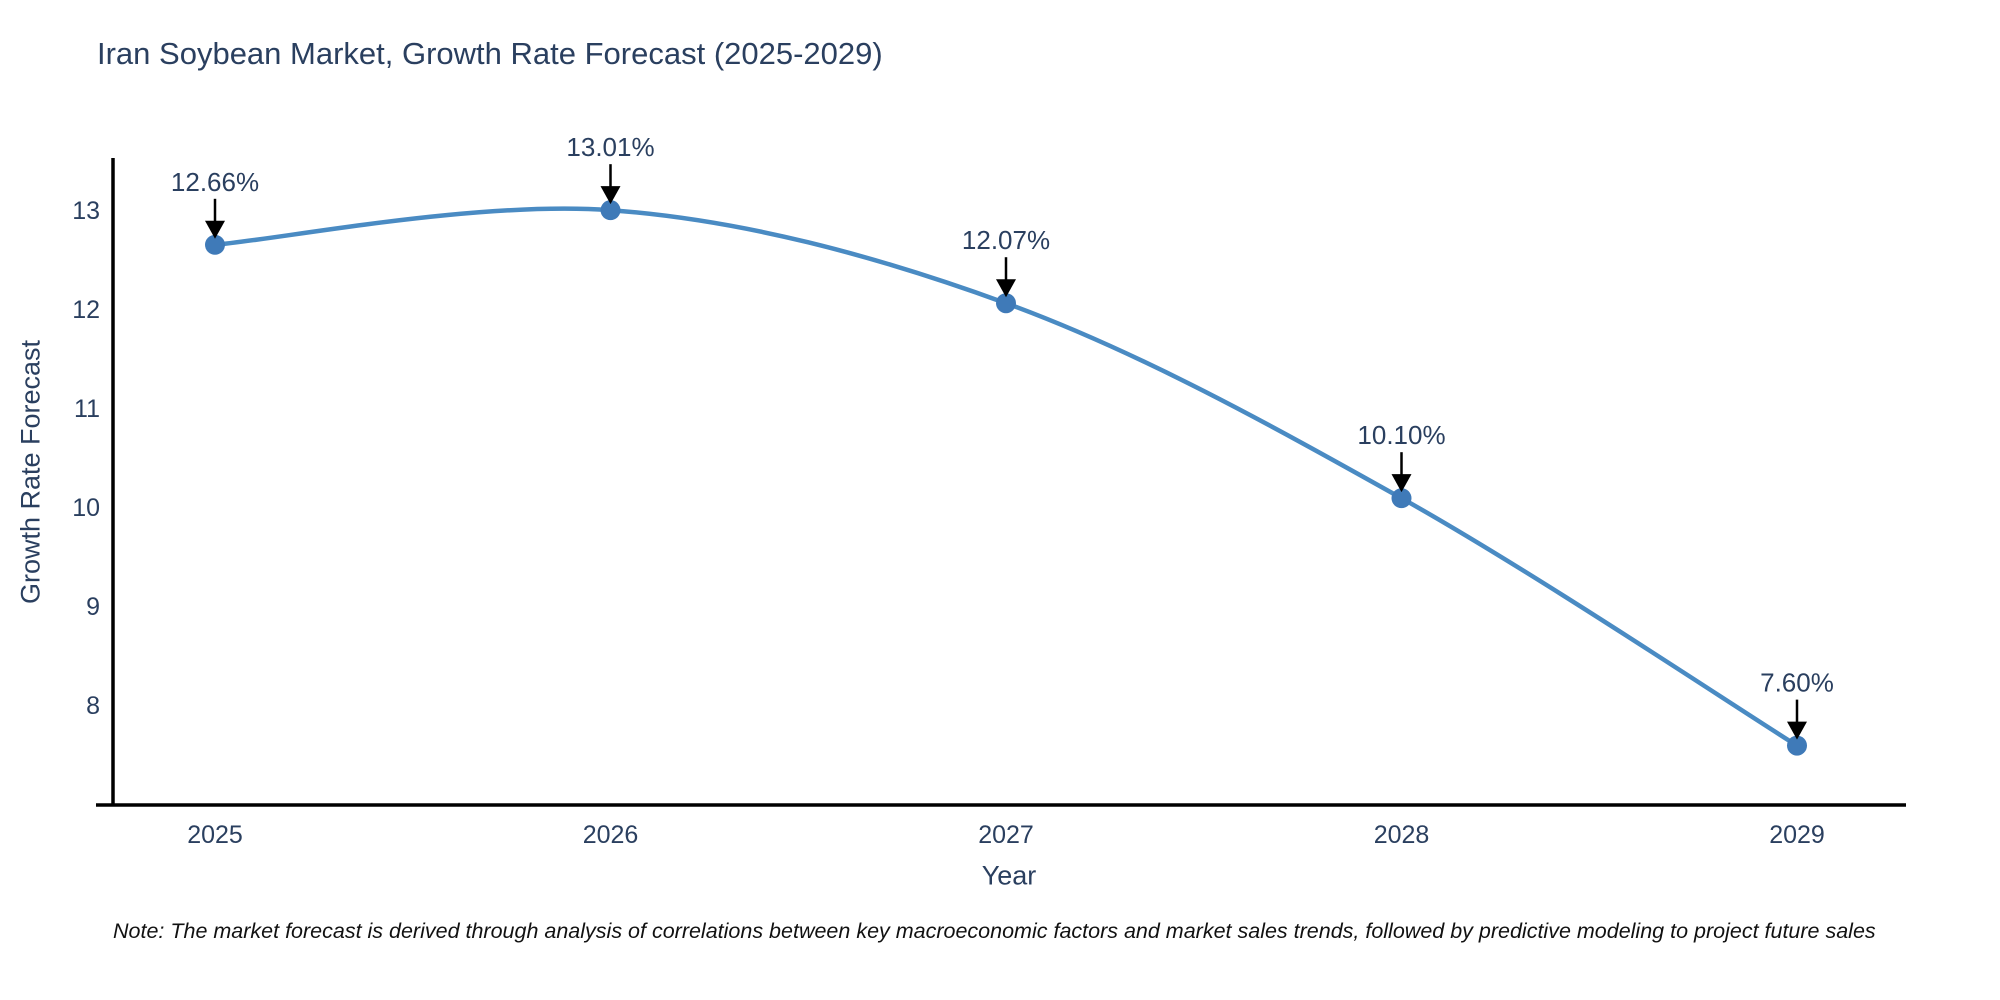 The height and width of the screenshot is (1000, 2000). Describe the element at coordinates (215, 835) in the screenshot. I see `x-tick-label: 2025` at that location.